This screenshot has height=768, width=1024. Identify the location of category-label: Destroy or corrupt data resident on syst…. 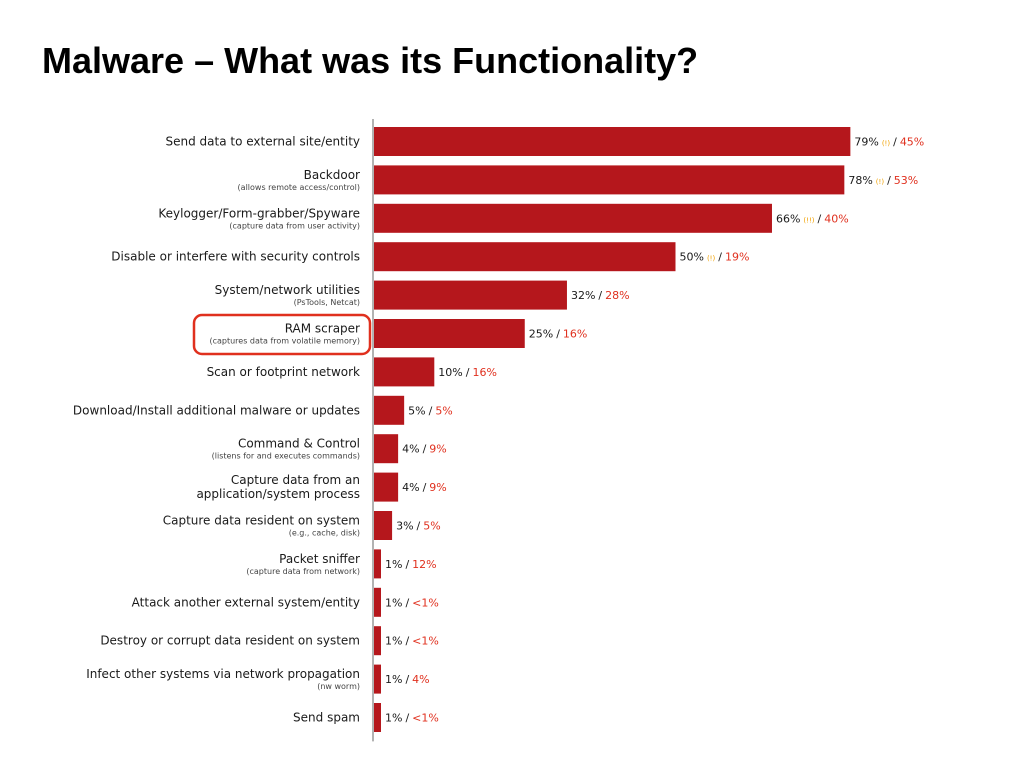
(230, 641).